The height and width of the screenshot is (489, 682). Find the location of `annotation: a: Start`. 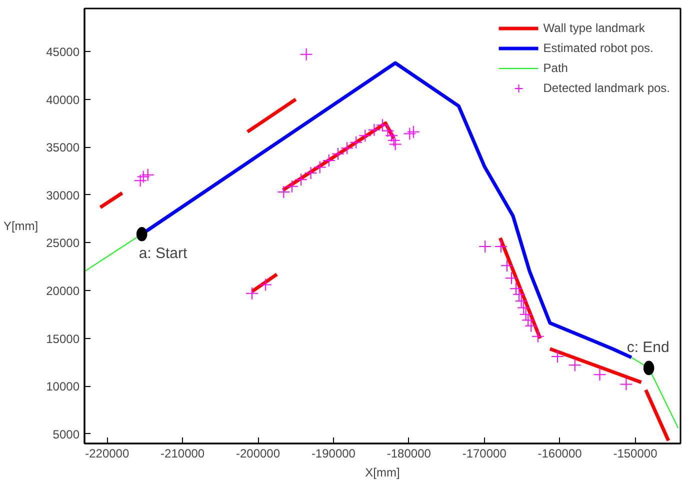

annotation: a: Start is located at coordinates (163, 253).